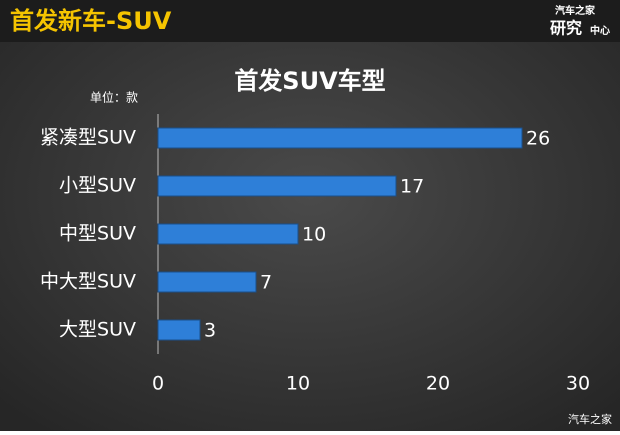 Image resolution: width=620 pixels, height=435 pixels. I want to click on x-tick-label: 10, so click(298, 384).